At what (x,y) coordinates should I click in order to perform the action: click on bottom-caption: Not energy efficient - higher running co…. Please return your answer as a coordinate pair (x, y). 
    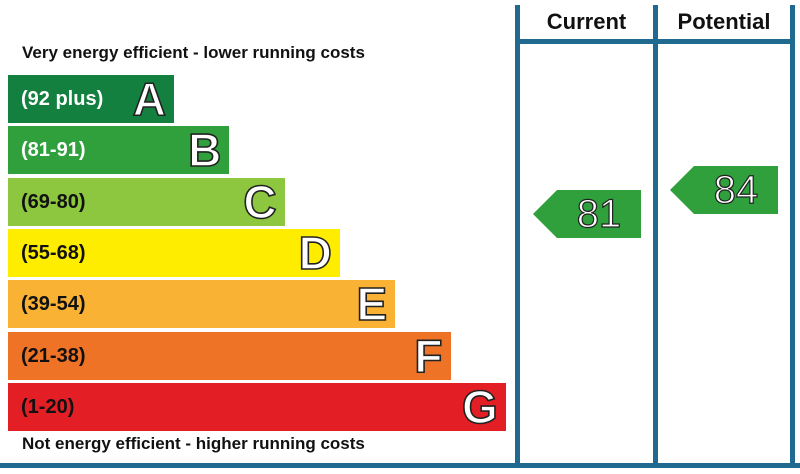
    Looking at the image, I should click on (193, 443).